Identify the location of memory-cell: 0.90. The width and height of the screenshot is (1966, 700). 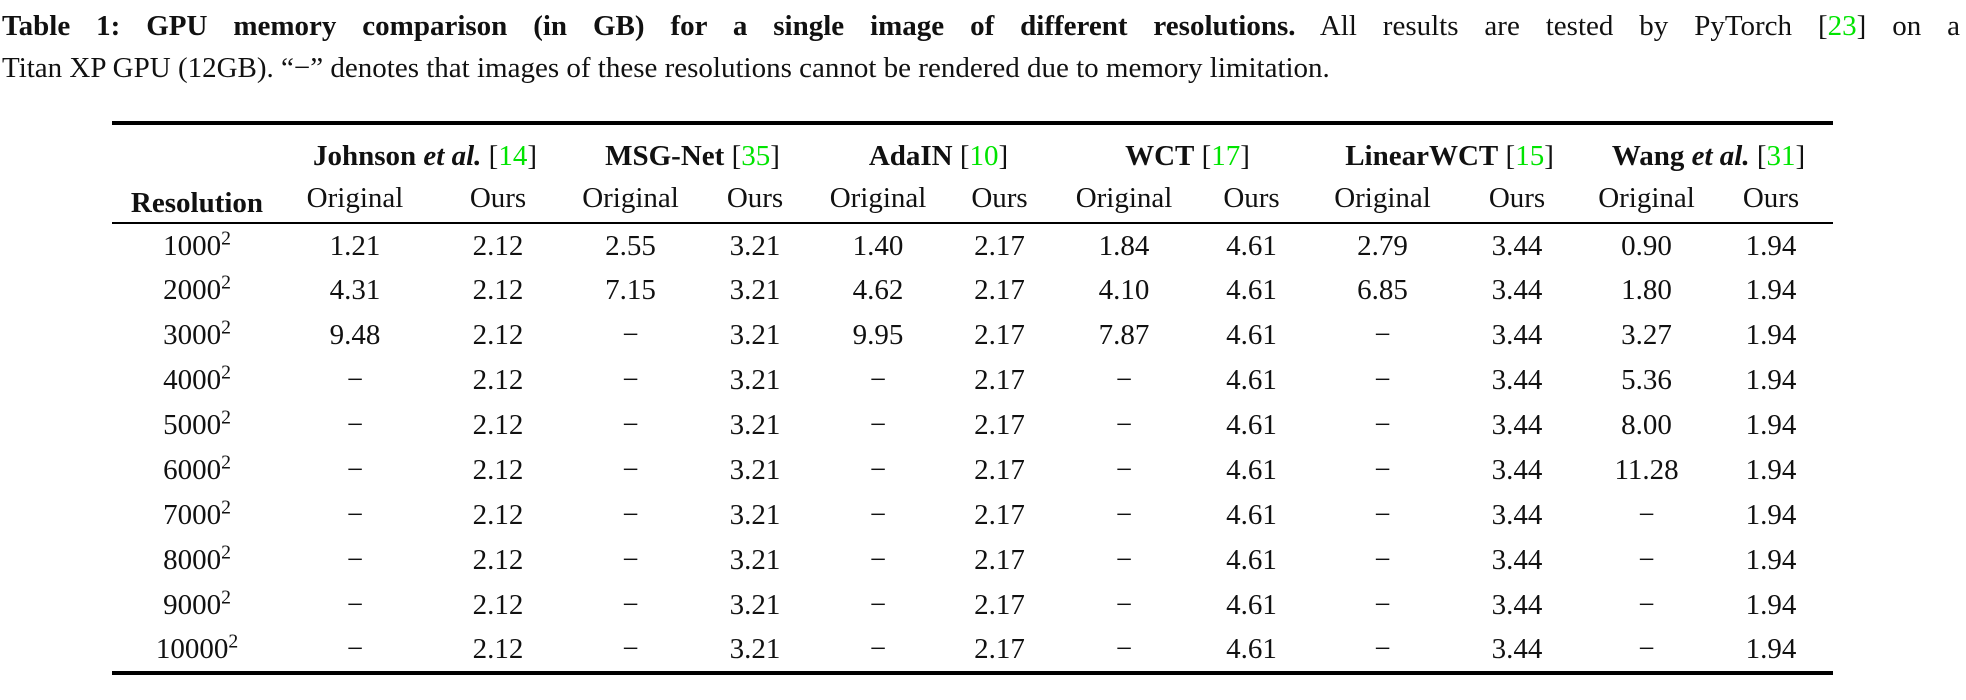
(1646, 245).